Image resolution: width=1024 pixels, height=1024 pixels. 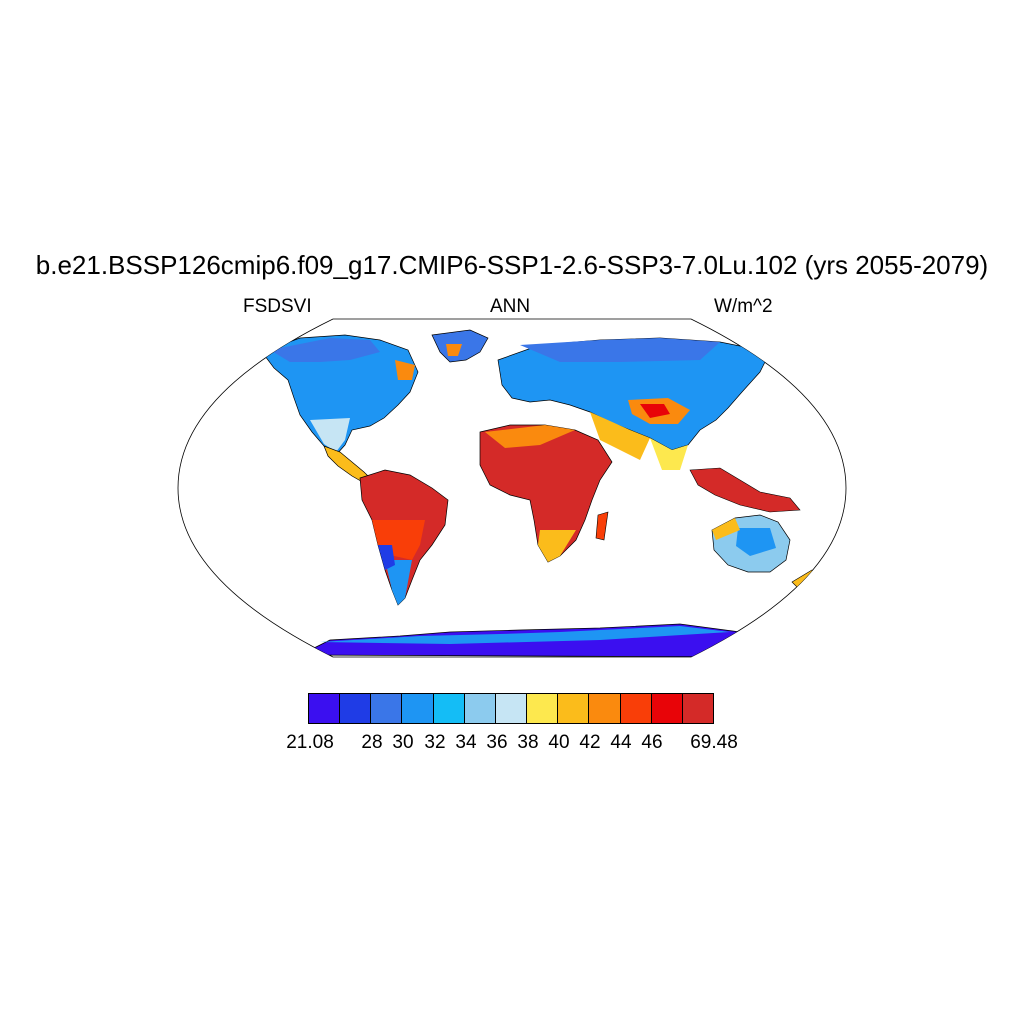 What do you see at coordinates (590, 742) in the screenshot?
I see `colorbar-label: 42` at bounding box center [590, 742].